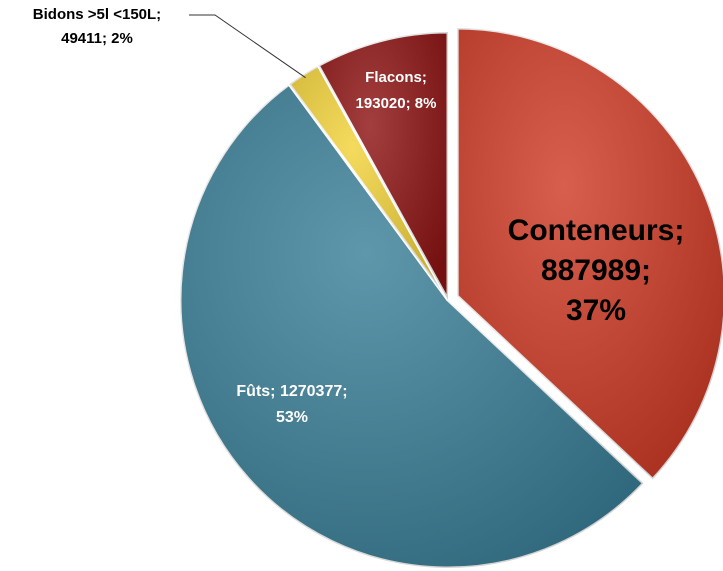 The image size is (723, 571). What do you see at coordinates (596, 310) in the screenshot?
I see `data-label: 37%` at bounding box center [596, 310].